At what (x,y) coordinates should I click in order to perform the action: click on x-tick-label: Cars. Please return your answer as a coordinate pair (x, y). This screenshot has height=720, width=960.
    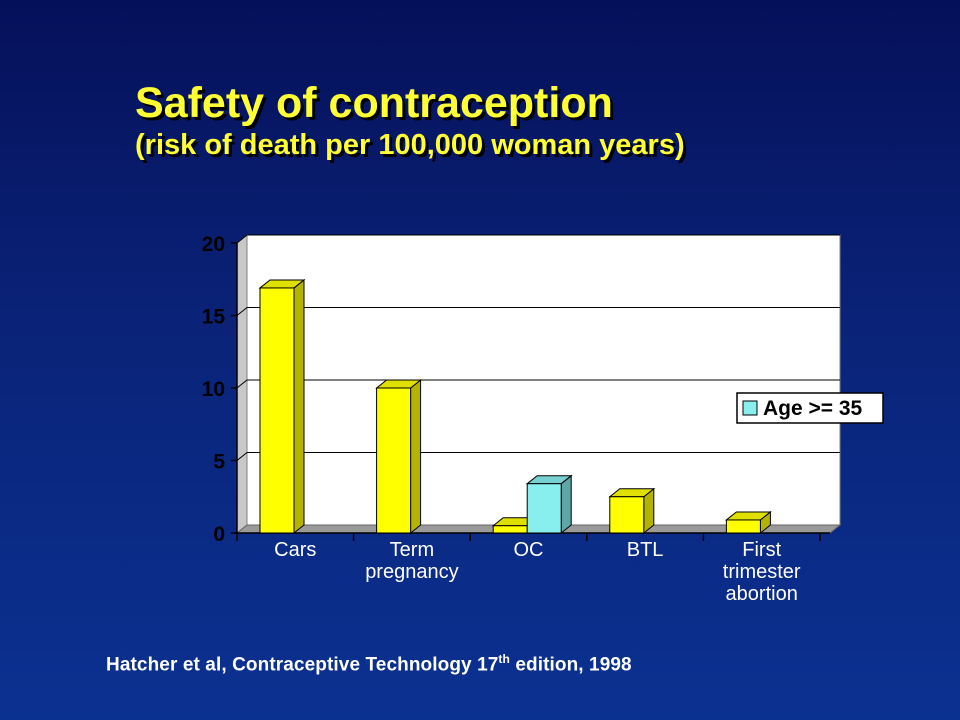
    Looking at the image, I should click on (295, 550).